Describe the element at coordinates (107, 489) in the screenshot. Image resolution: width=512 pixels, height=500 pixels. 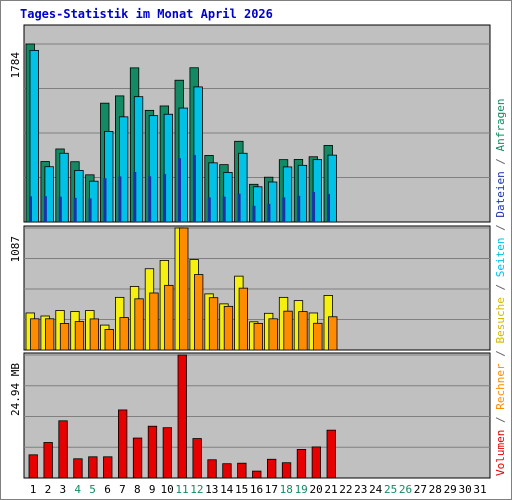
I see `x-tick-label-day-6: 6` at that location.